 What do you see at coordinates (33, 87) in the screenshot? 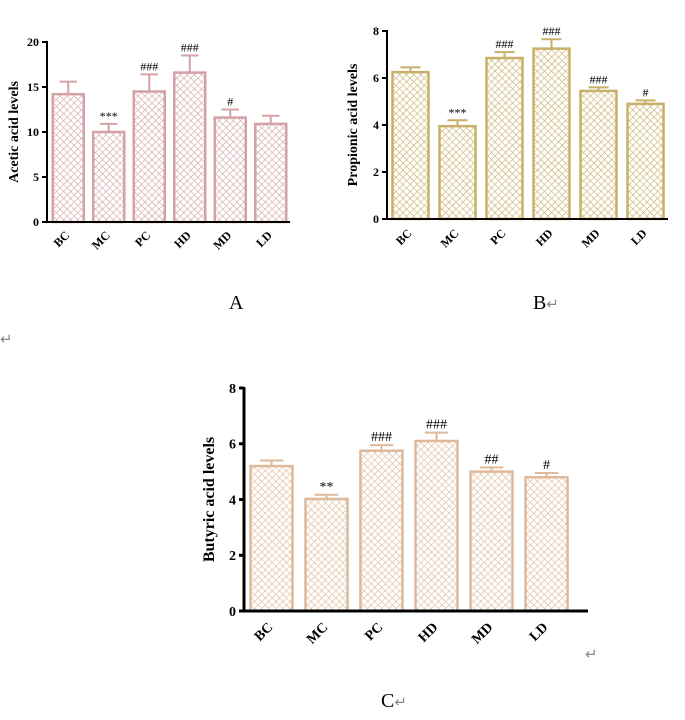
I see `y-tick-label: 15` at bounding box center [33, 87].